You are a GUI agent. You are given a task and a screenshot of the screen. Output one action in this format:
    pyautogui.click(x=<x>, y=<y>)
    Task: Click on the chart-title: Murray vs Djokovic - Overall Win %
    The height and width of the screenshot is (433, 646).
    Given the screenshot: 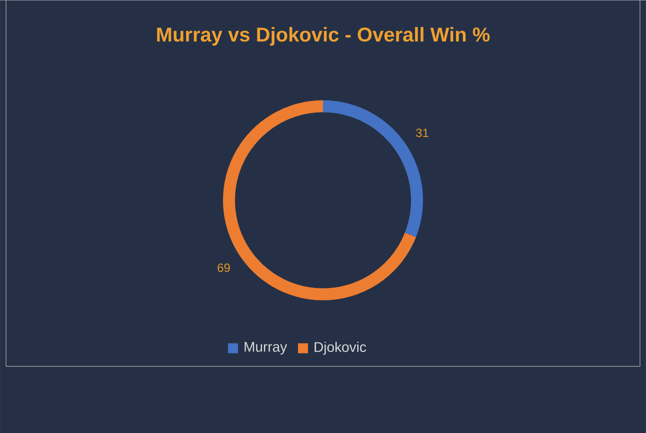 What is the action you would take?
    pyautogui.click(x=323, y=36)
    